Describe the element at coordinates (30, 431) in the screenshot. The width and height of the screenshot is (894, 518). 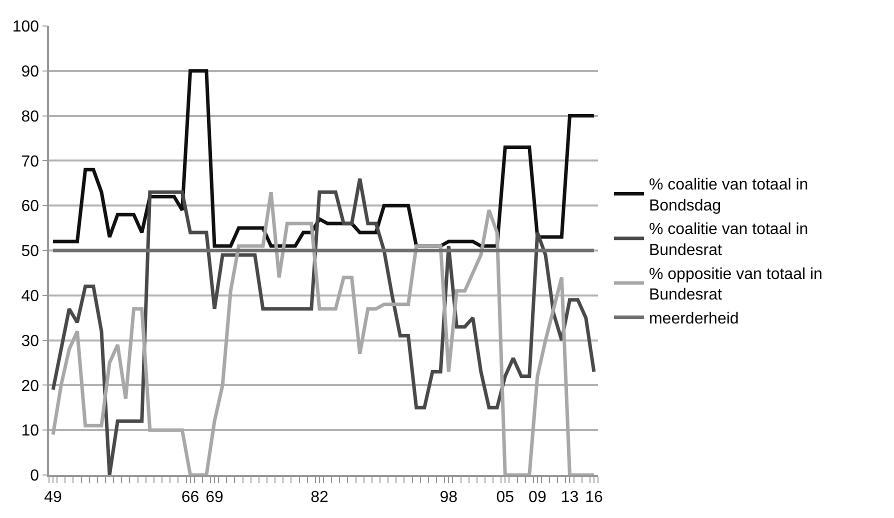
I see `y-tick-label: 10` at that location.